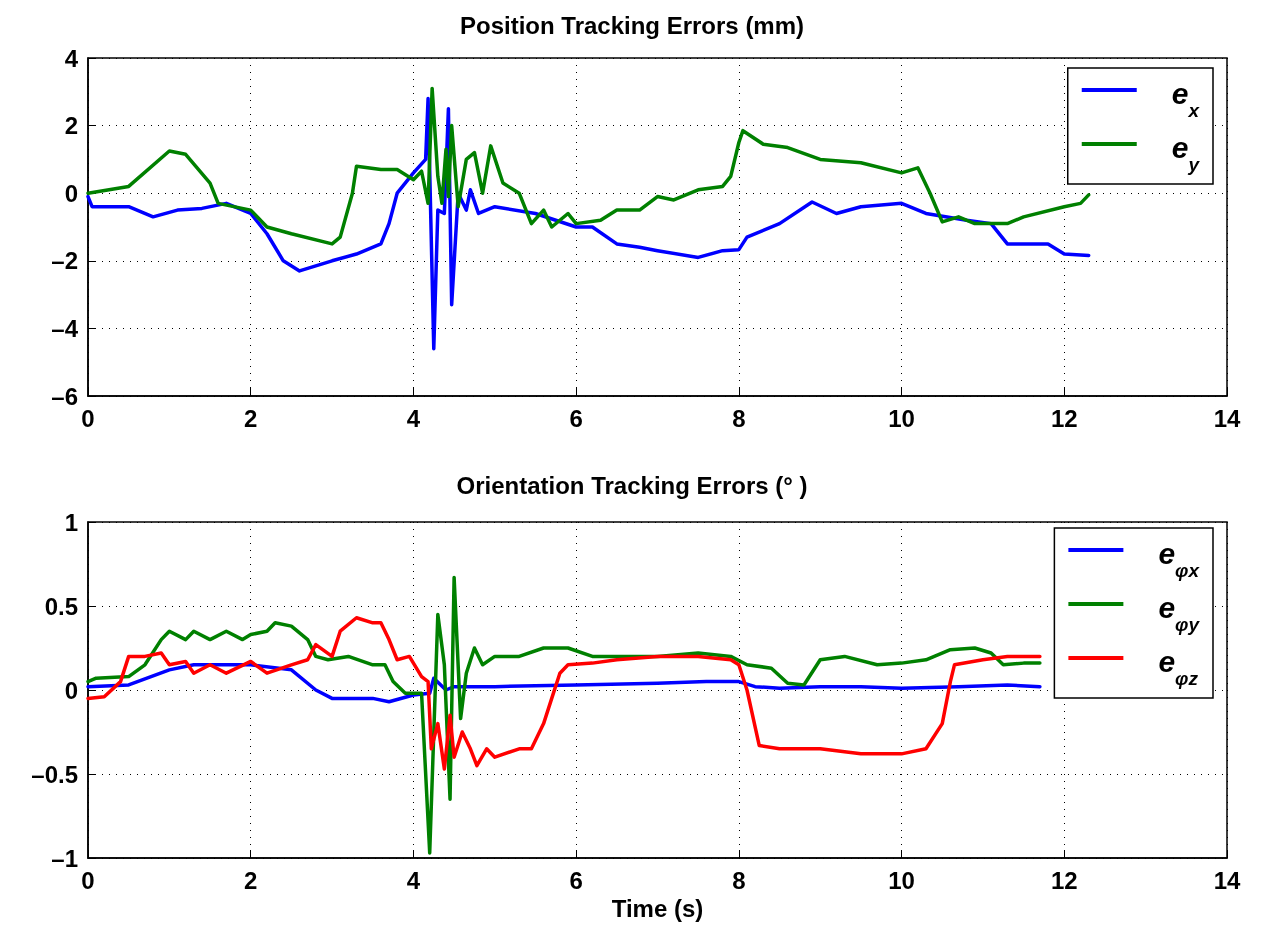 The width and height of the screenshot is (1264, 943). I want to click on y-tick-label: 0.5, so click(61, 606).